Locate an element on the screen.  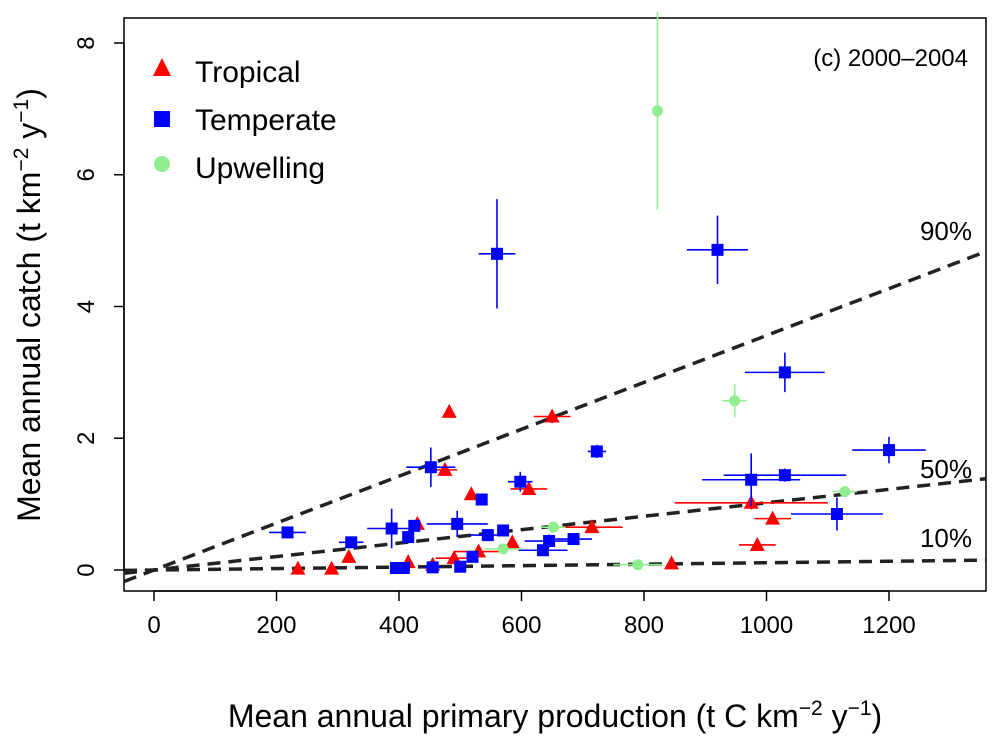
x-tick-label: 1200 is located at coordinates (888, 625).